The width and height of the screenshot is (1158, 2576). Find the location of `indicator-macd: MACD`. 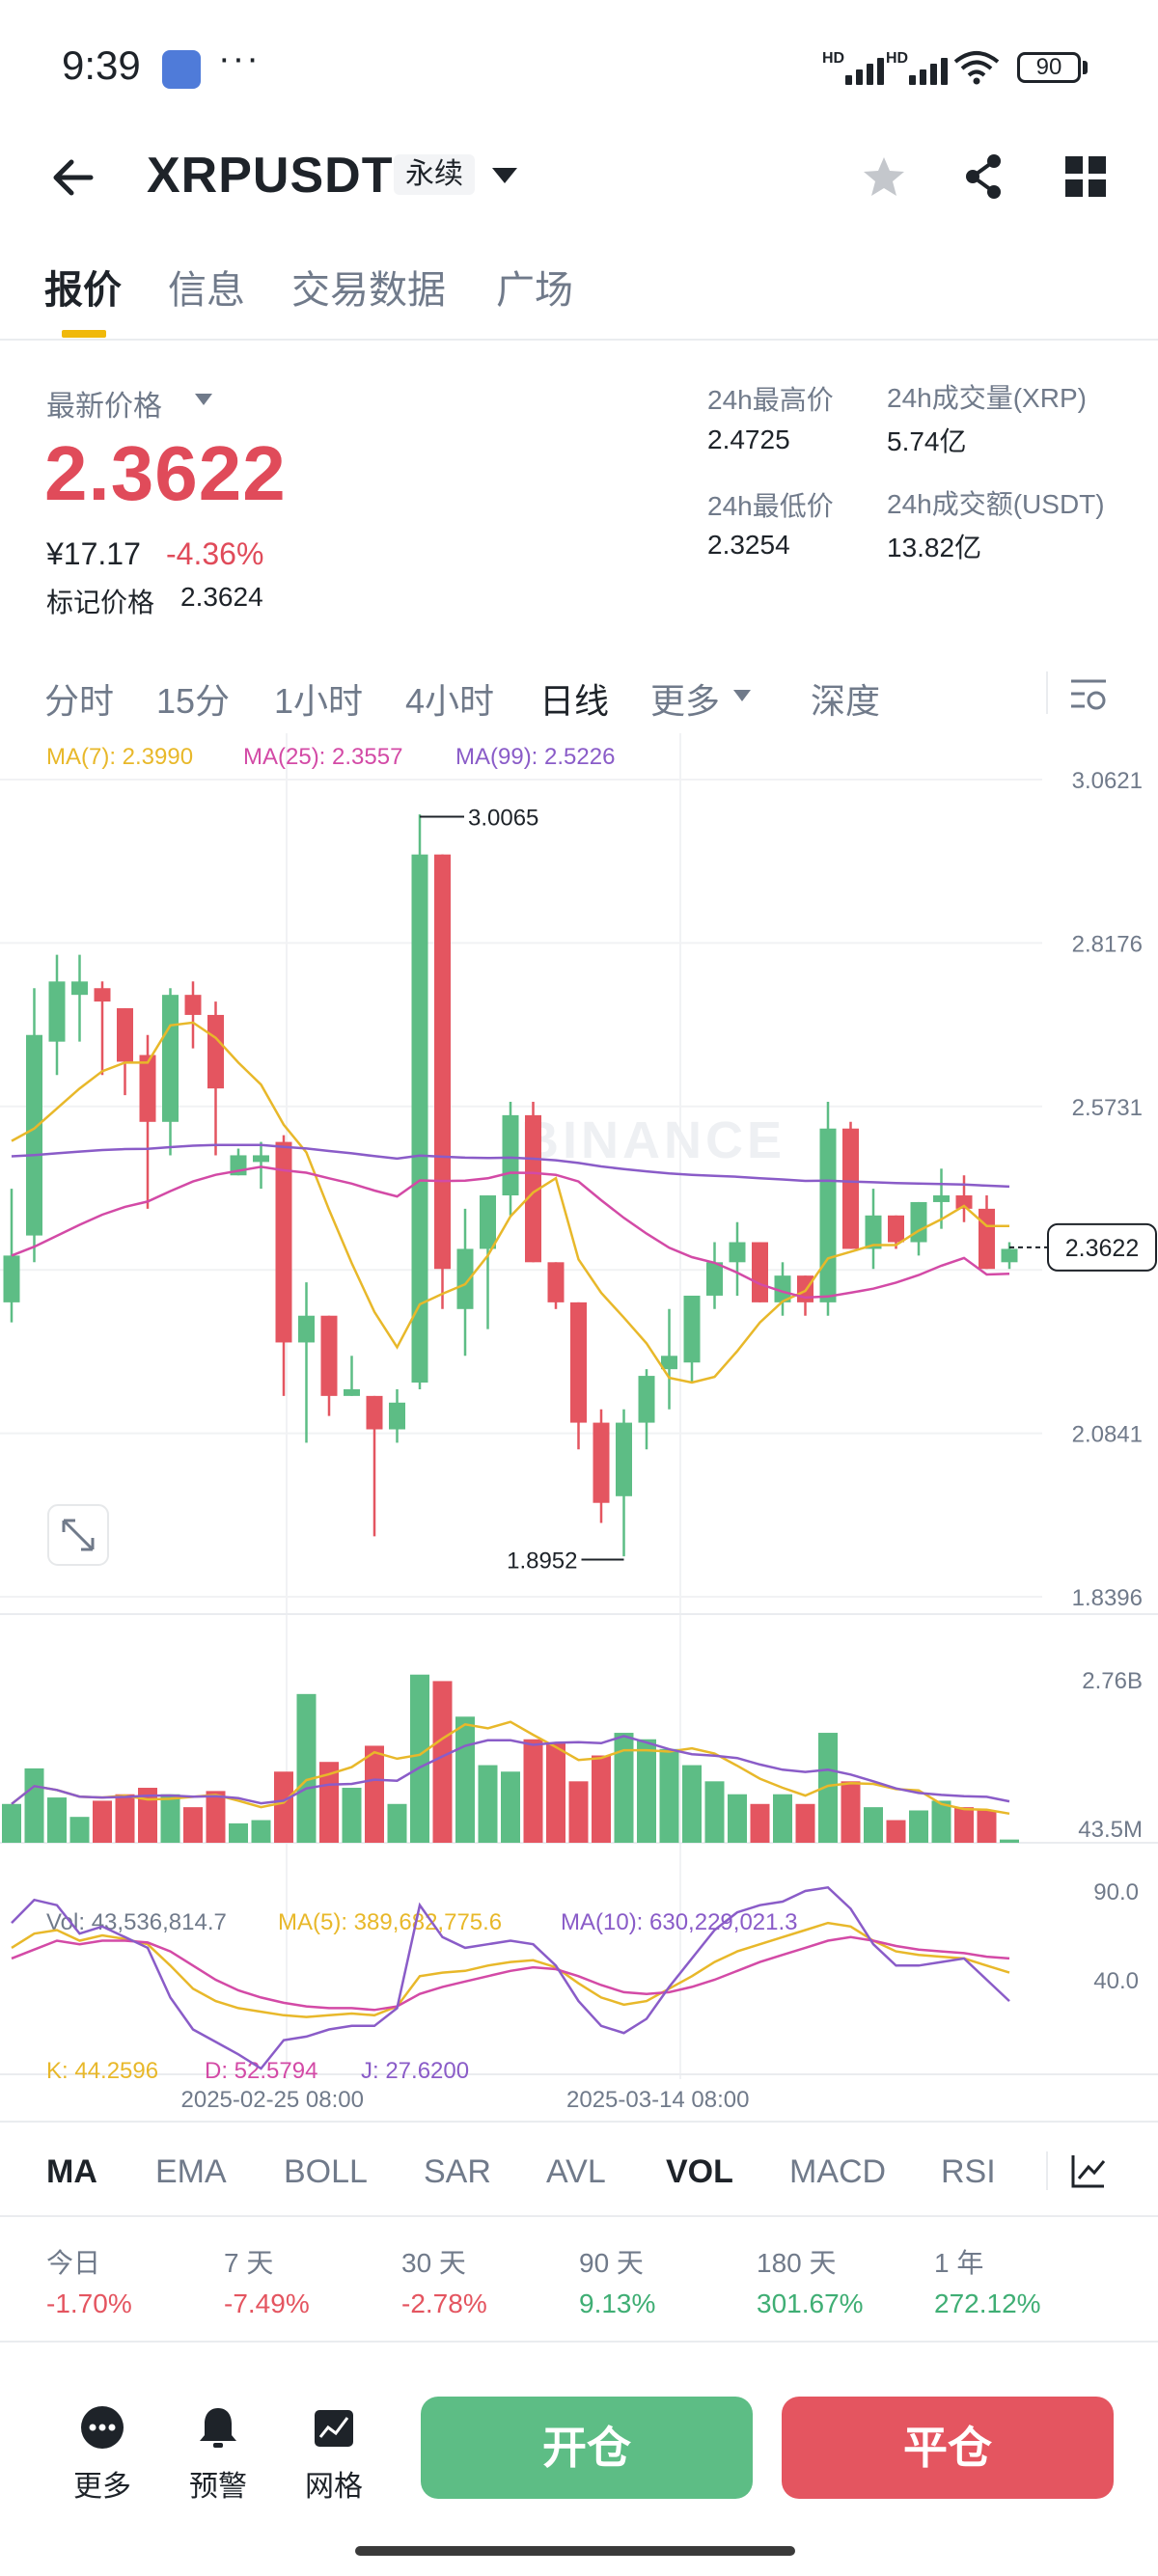

indicator-macd: MACD is located at coordinates (838, 2172).